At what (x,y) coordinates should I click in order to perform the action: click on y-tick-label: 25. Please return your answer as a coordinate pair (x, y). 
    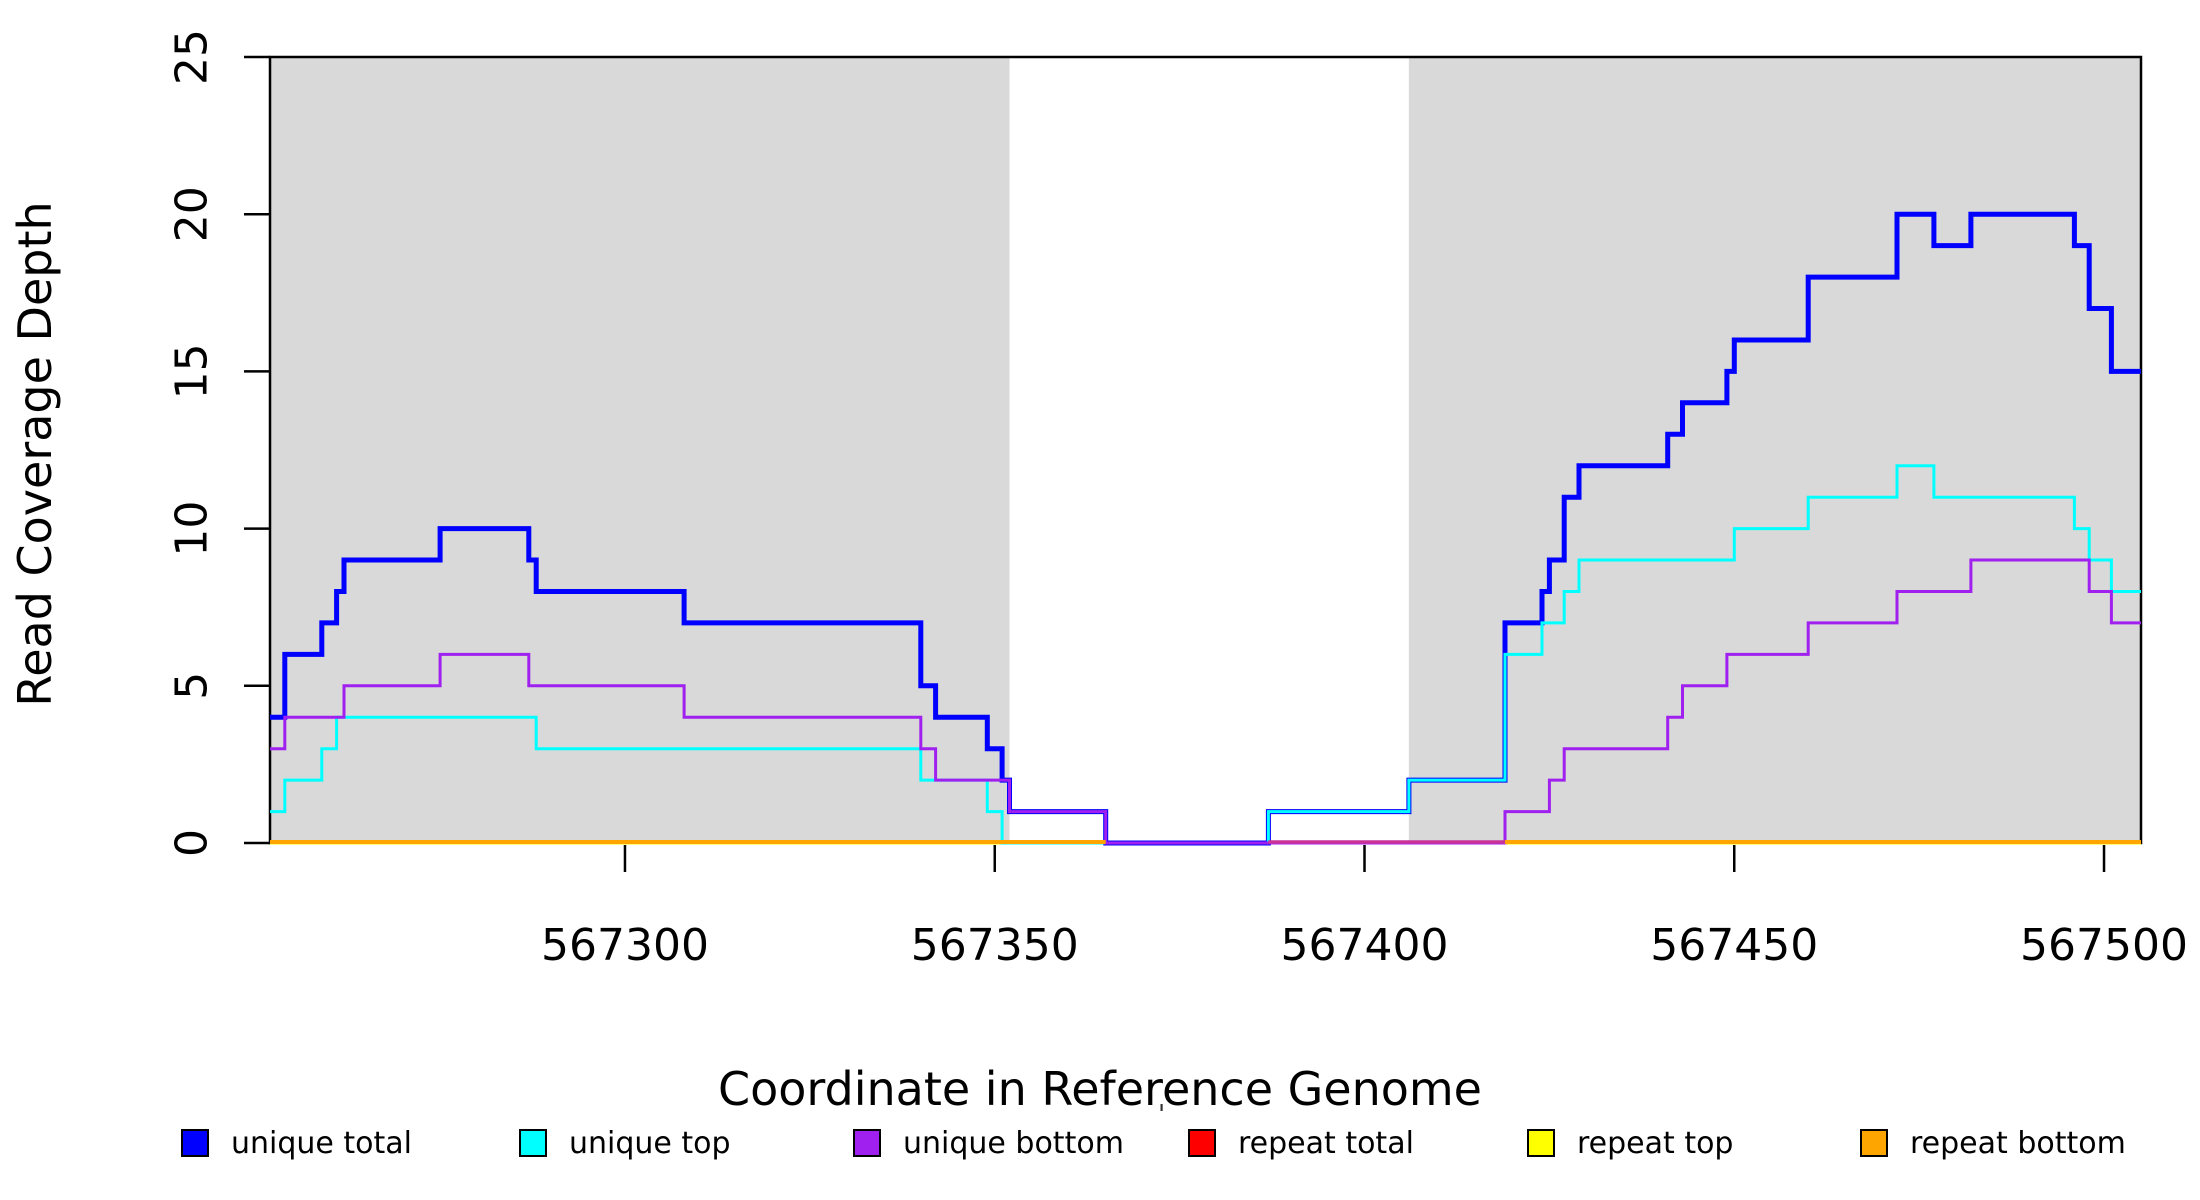
    Looking at the image, I should click on (192, 57).